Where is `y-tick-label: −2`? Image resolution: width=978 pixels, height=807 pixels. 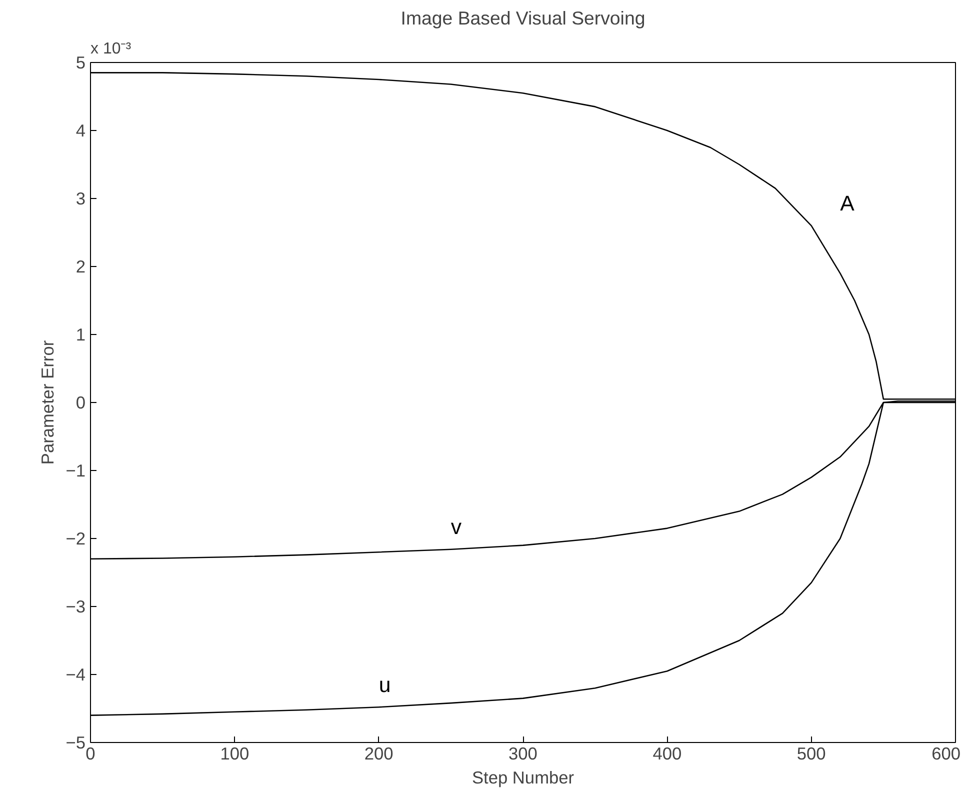 y-tick-label: −2 is located at coordinates (76, 538).